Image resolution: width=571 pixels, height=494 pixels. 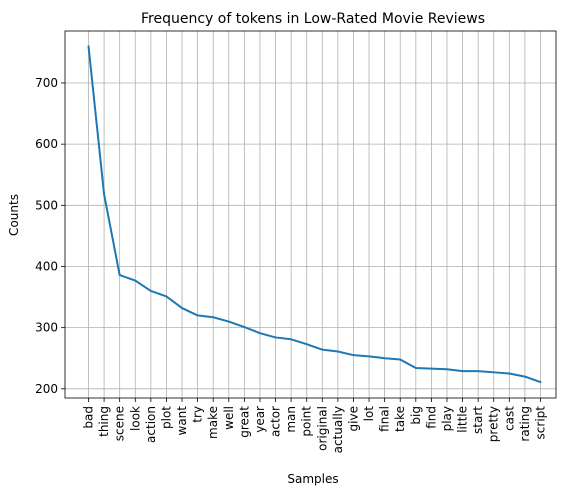 What do you see at coordinates (120, 423) in the screenshot?
I see `x-tick-label: scene` at bounding box center [120, 423].